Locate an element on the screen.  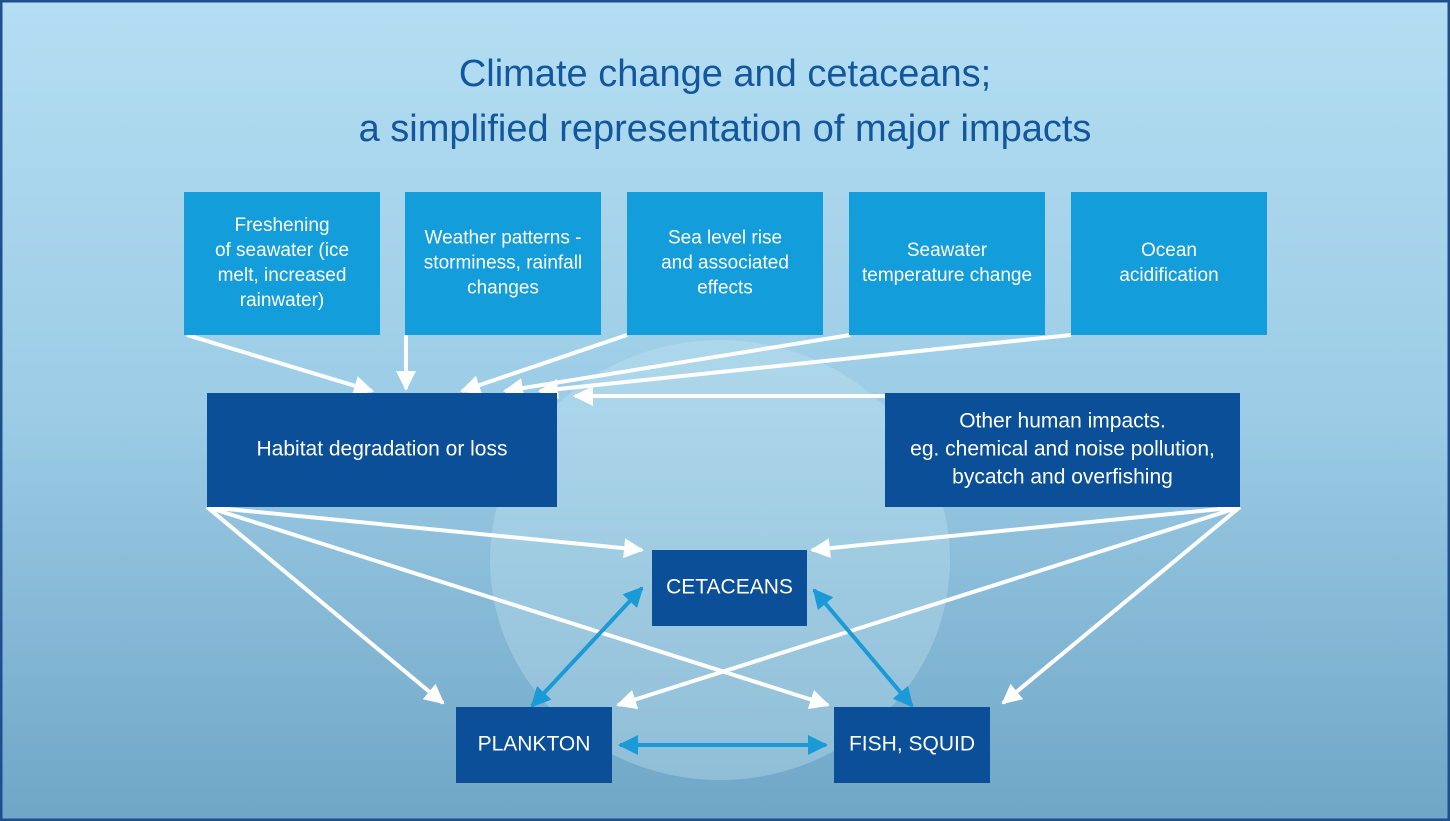
node-label: and associated is located at coordinates (725, 263).